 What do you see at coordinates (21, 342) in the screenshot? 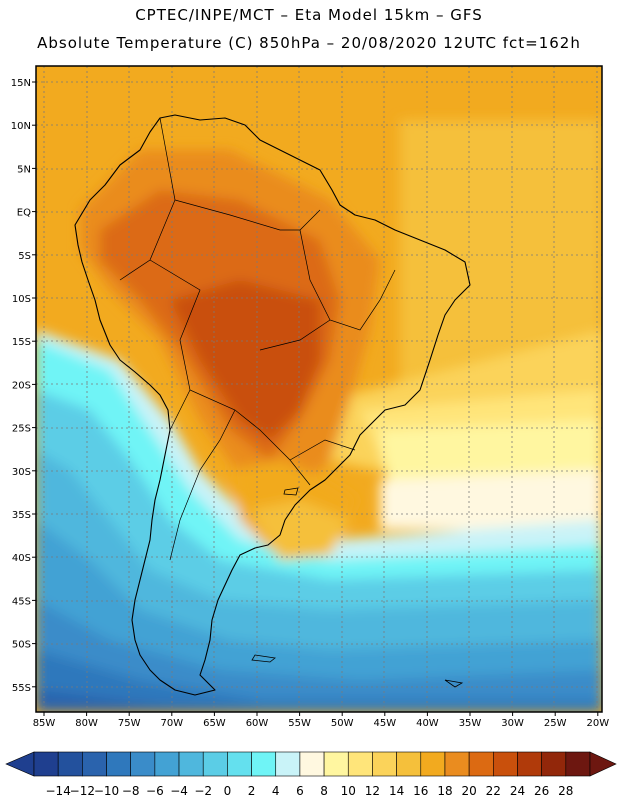
I see `lat-label: 15S` at bounding box center [21, 342].